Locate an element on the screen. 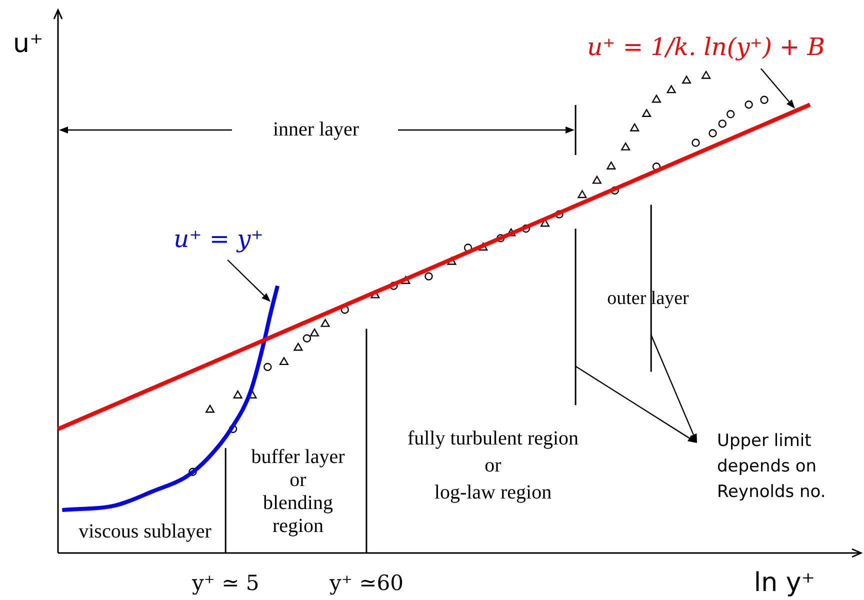  annotation: Upper limit depends on Reynolds no. is located at coordinates (771, 466).